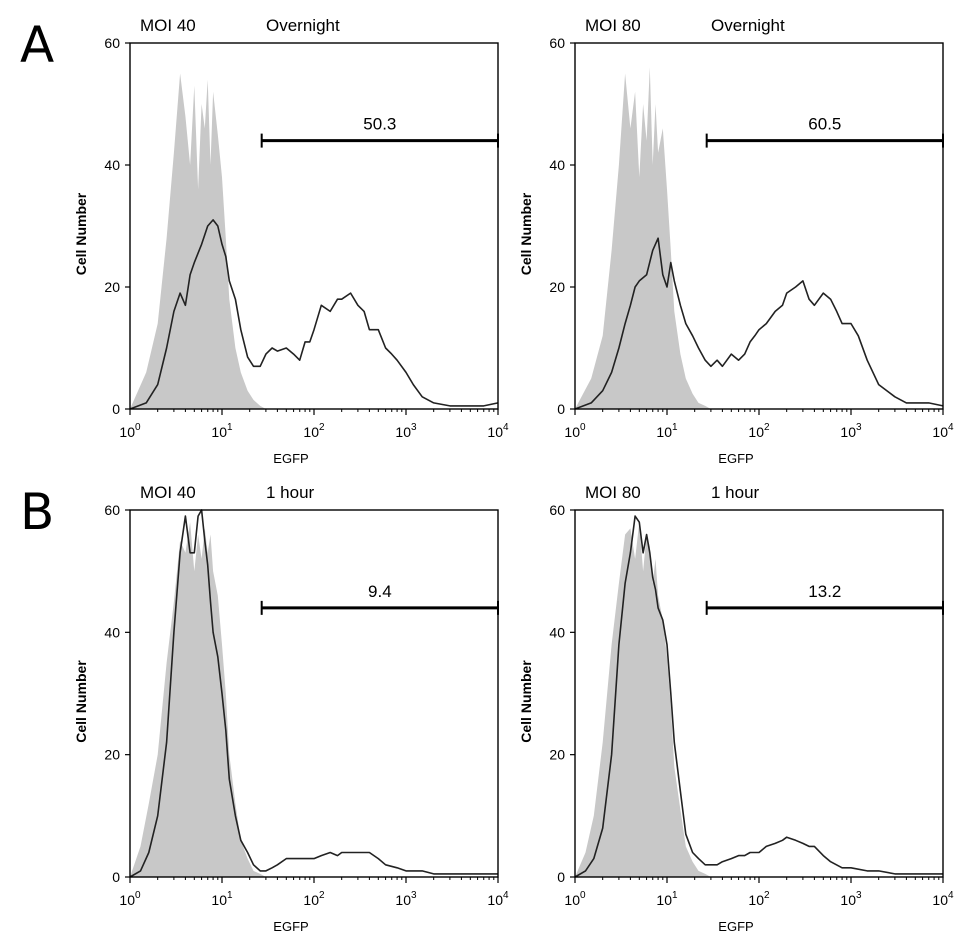 The height and width of the screenshot is (946, 976). What do you see at coordinates (37, 512) in the screenshot?
I see `panel-label-b: B` at bounding box center [37, 512].